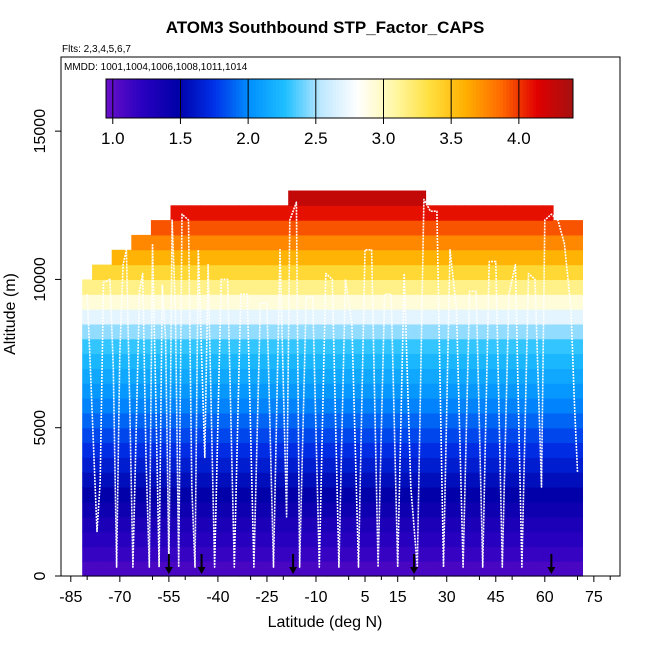 The width and height of the screenshot is (650, 650). What do you see at coordinates (96, 49) in the screenshot?
I see `flights-label: Flts: 2,3,4,5,6,7` at bounding box center [96, 49].